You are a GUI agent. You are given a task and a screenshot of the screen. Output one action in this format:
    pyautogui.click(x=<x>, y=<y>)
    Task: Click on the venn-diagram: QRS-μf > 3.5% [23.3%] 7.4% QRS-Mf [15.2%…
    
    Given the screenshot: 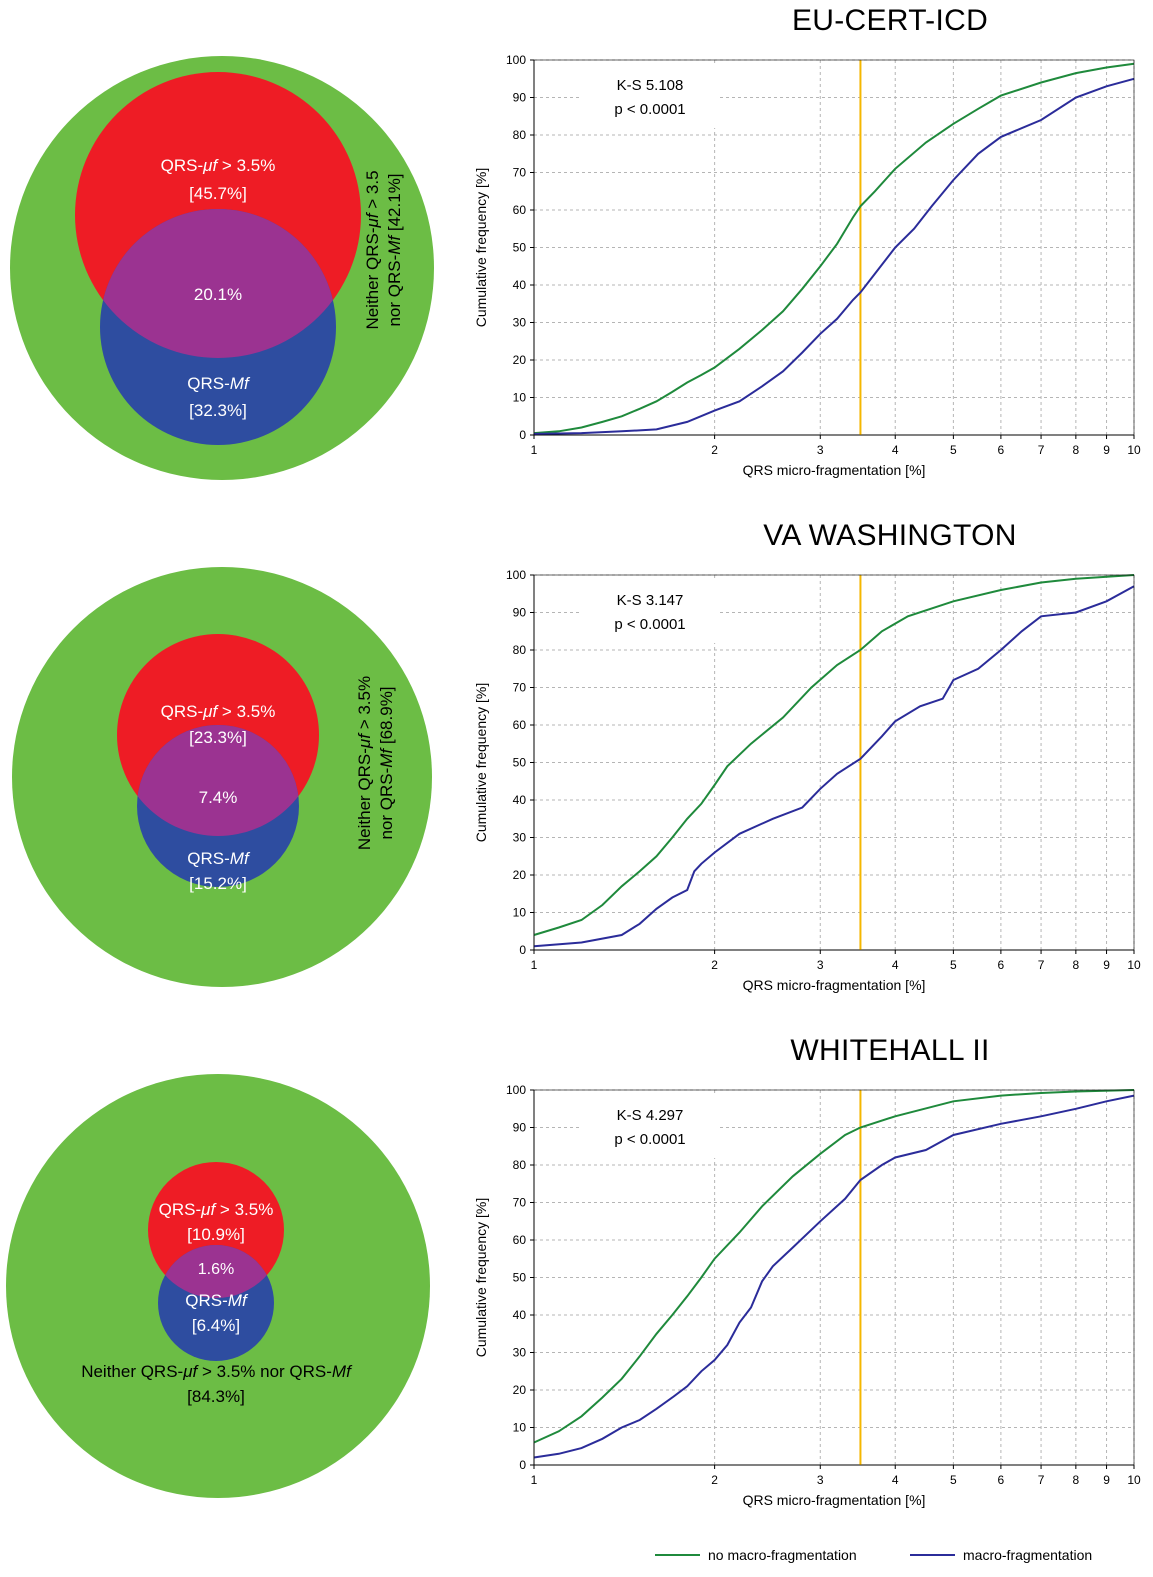 What is the action you would take?
    pyautogui.click(x=222, y=777)
    